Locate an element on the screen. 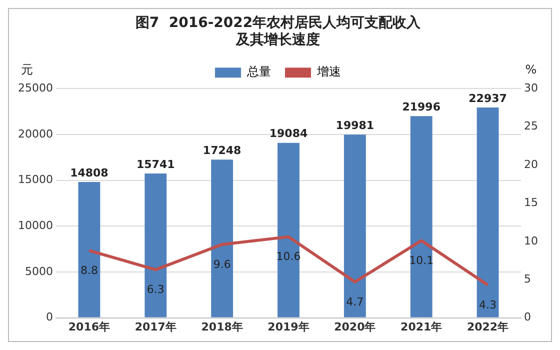  chart-title: 图7 2016-2022年农村居民人均可支配收入及其增长速度 is located at coordinates (278, 31).